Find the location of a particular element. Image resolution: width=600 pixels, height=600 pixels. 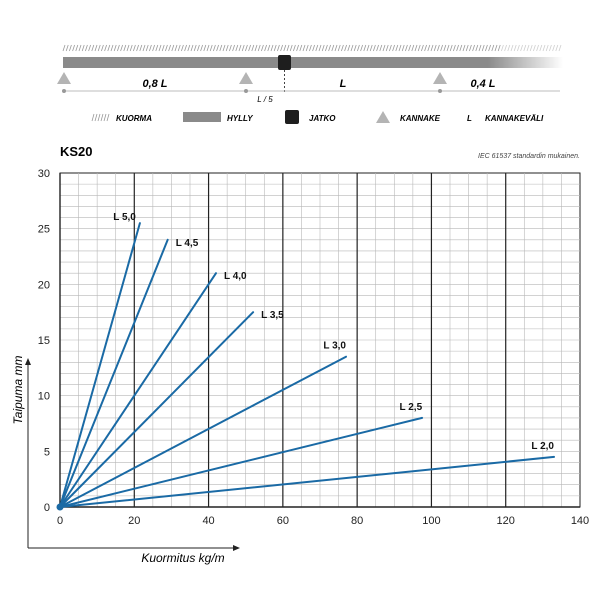

x-tick-label: 0 is located at coordinates (60, 521).